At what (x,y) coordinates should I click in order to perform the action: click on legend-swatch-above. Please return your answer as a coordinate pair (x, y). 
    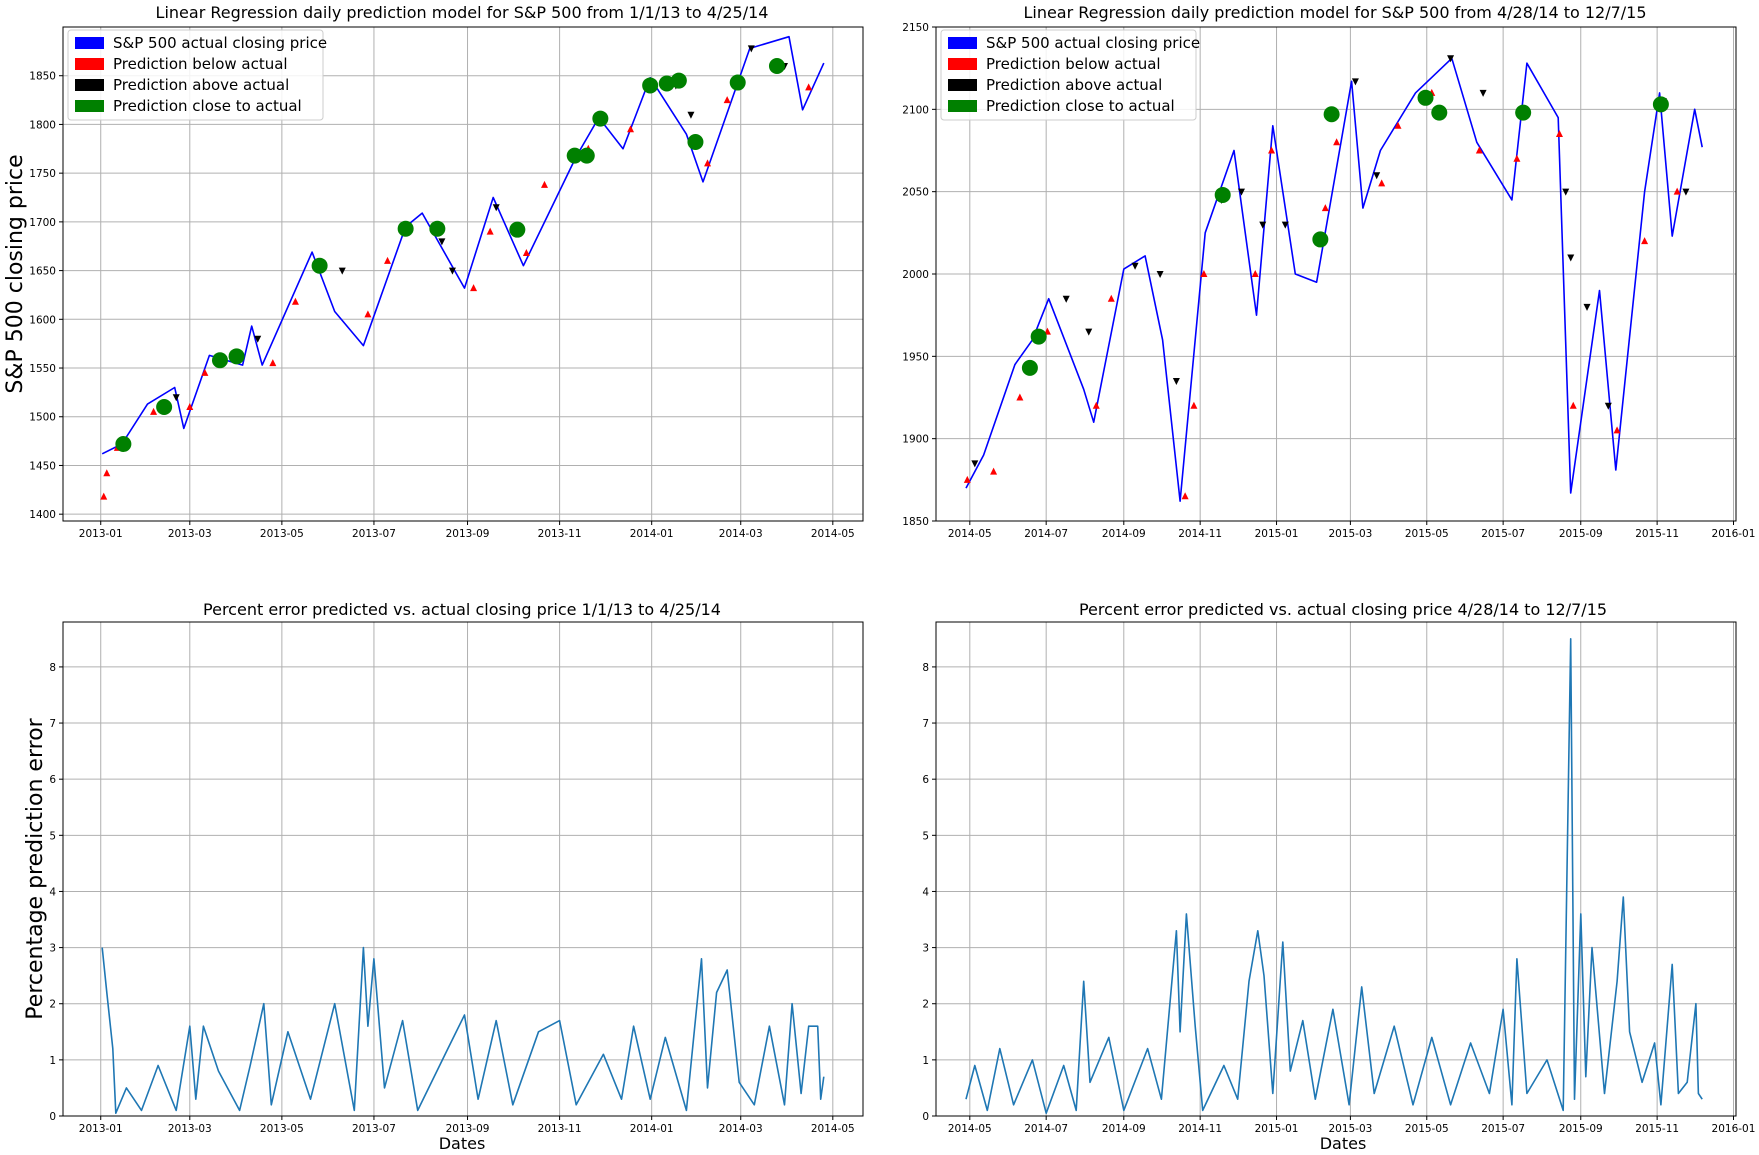
    Looking at the image, I should click on (89, 85).